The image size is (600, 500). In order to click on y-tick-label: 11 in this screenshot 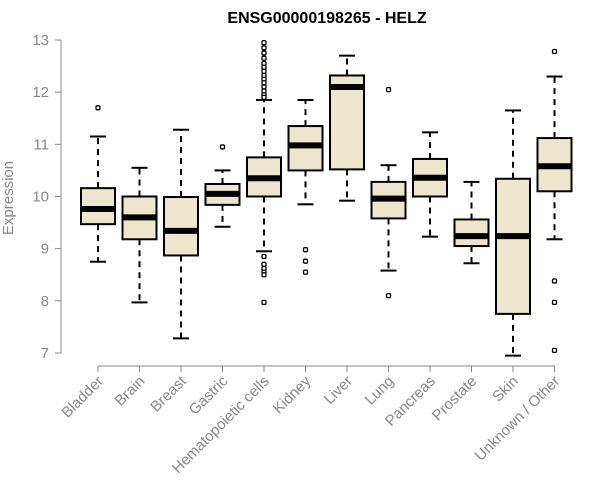, I will do `click(41, 144)`.